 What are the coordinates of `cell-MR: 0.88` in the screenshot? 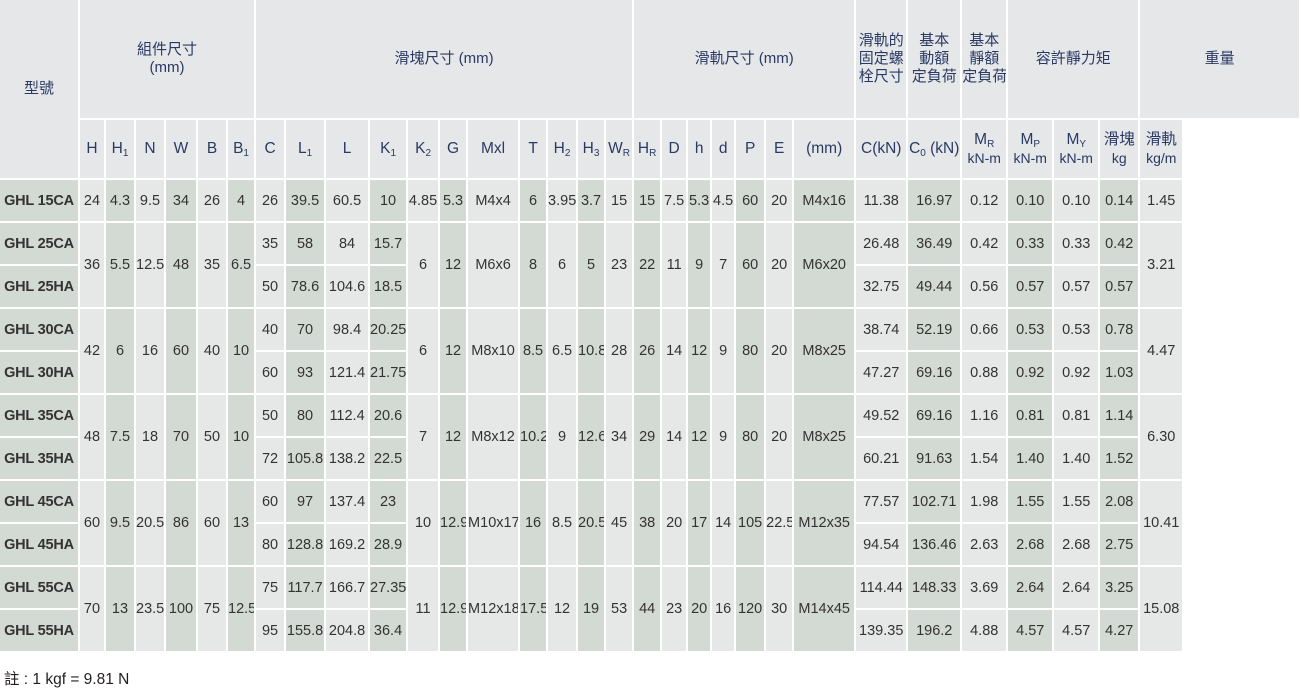 It's located at (985, 373).